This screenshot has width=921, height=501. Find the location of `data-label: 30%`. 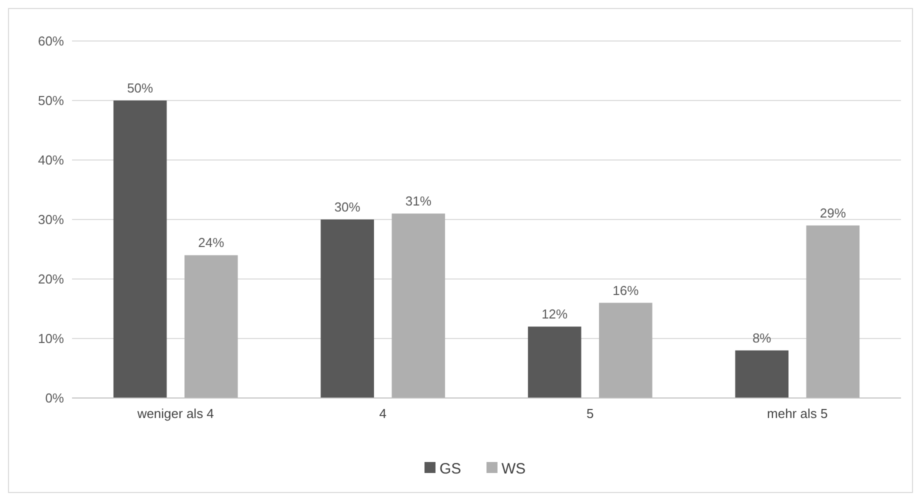

data-label: 30% is located at coordinates (347, 207).